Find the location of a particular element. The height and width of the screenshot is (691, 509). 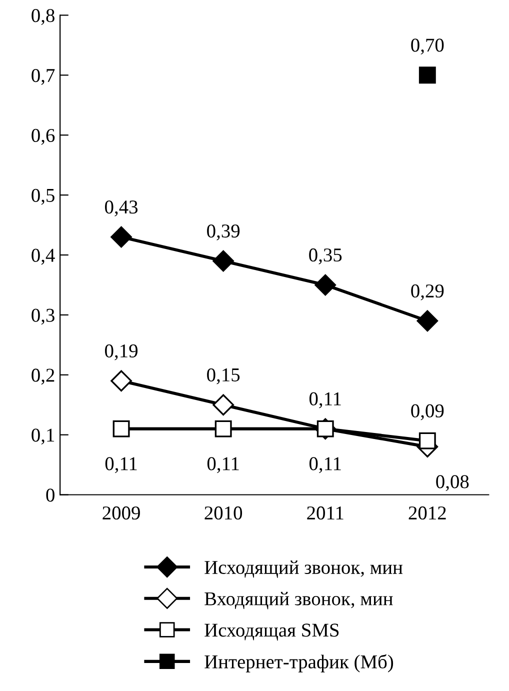

x-tick-label: 2012 is located at coordinates (427, 513).